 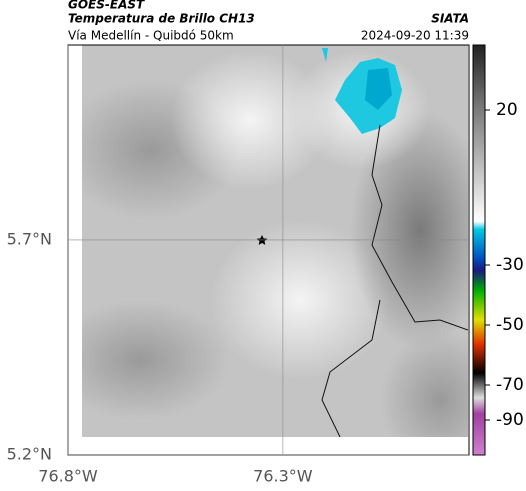 What do you see at coordinates (510, 420) in the screenshot?
I see `colorbar-tick-label: -90` at bounding box center [510, 420].